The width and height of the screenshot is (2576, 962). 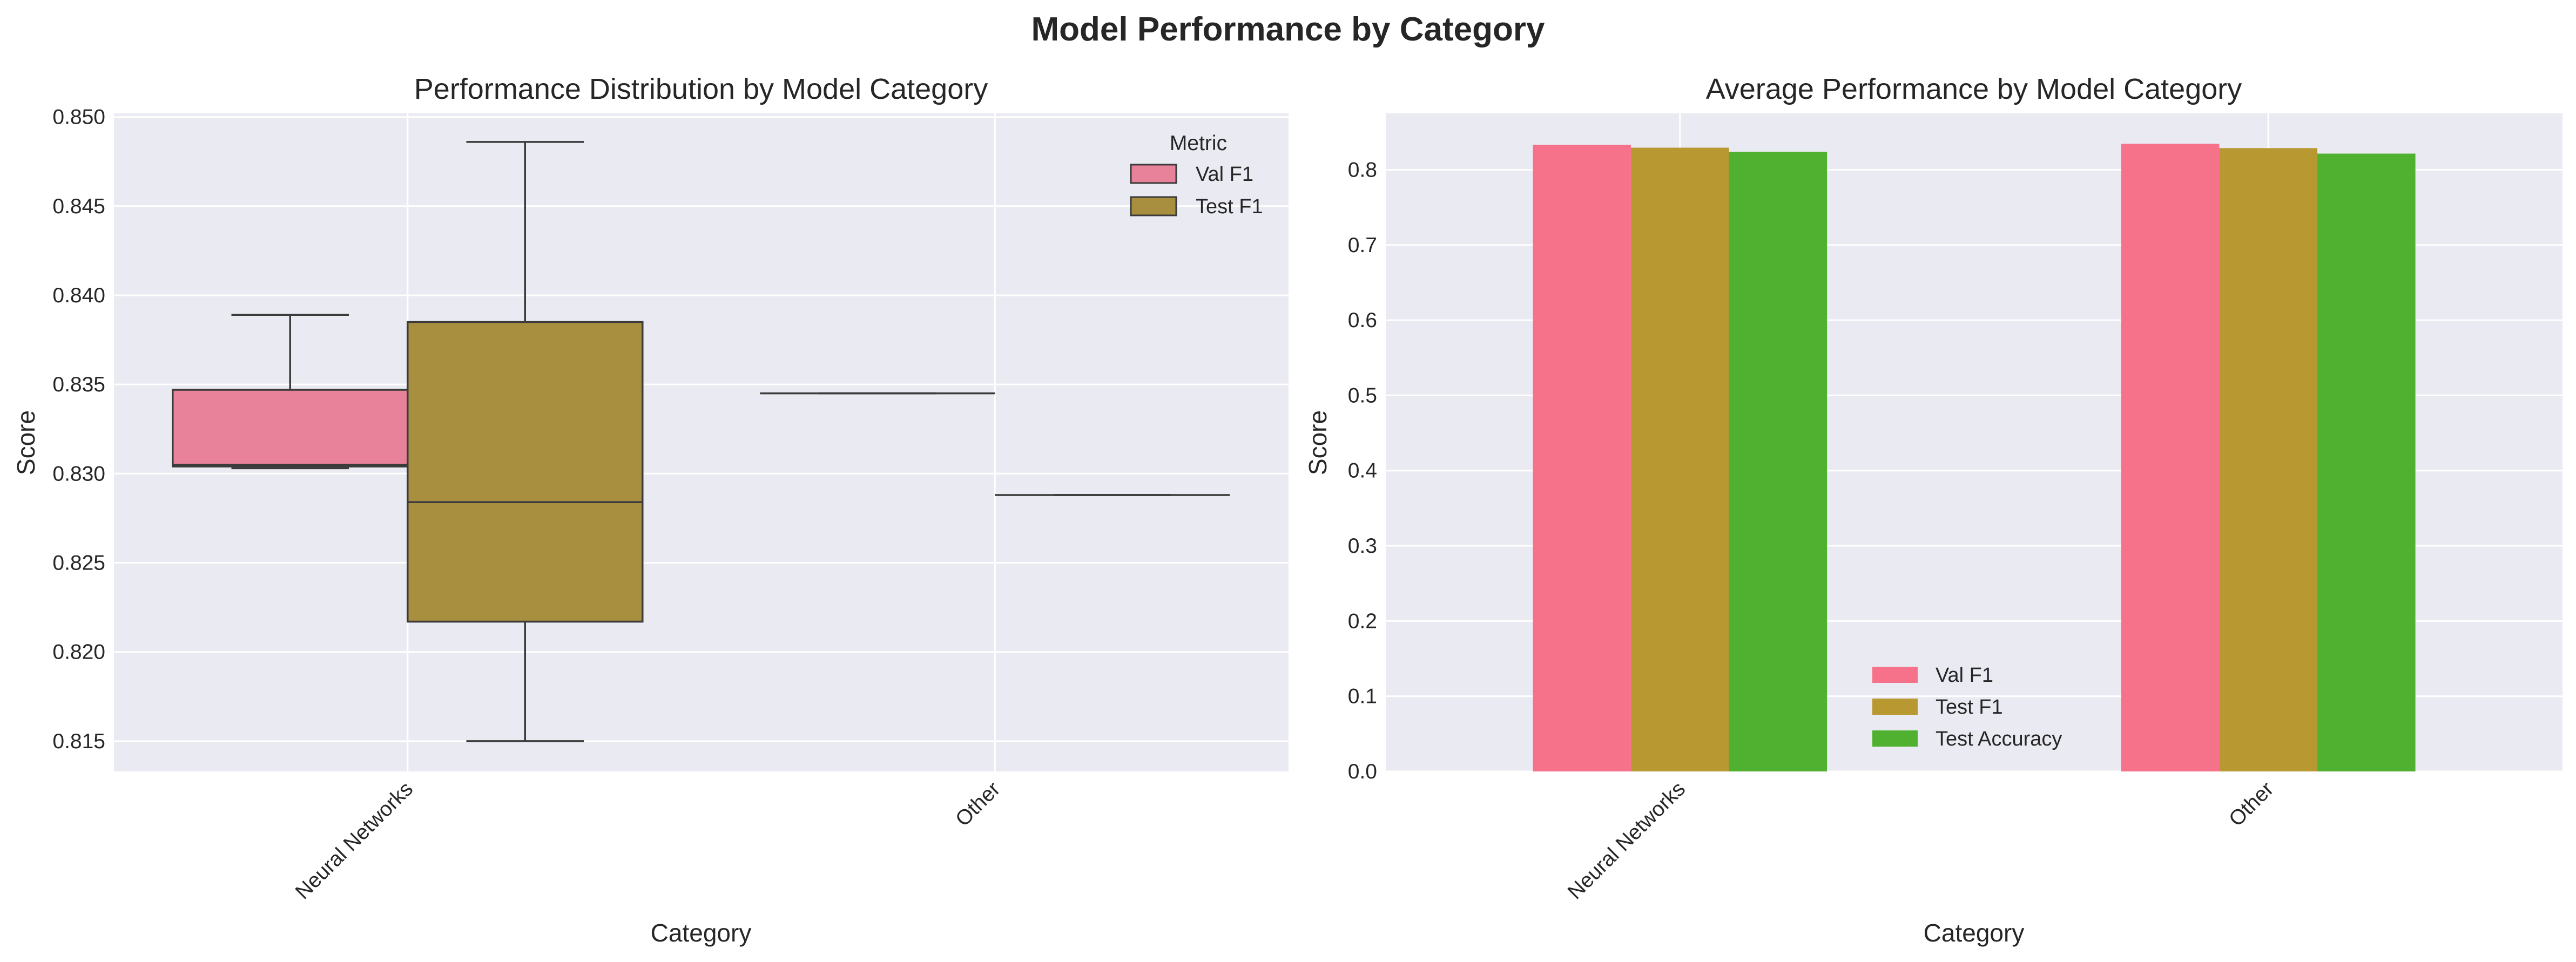 What do you see at coordinates (1999, 739) in the screenshot?
I see `barchart-legend-label-test-accuracy: Test Accuracy` at bounding box center [1999, 739].